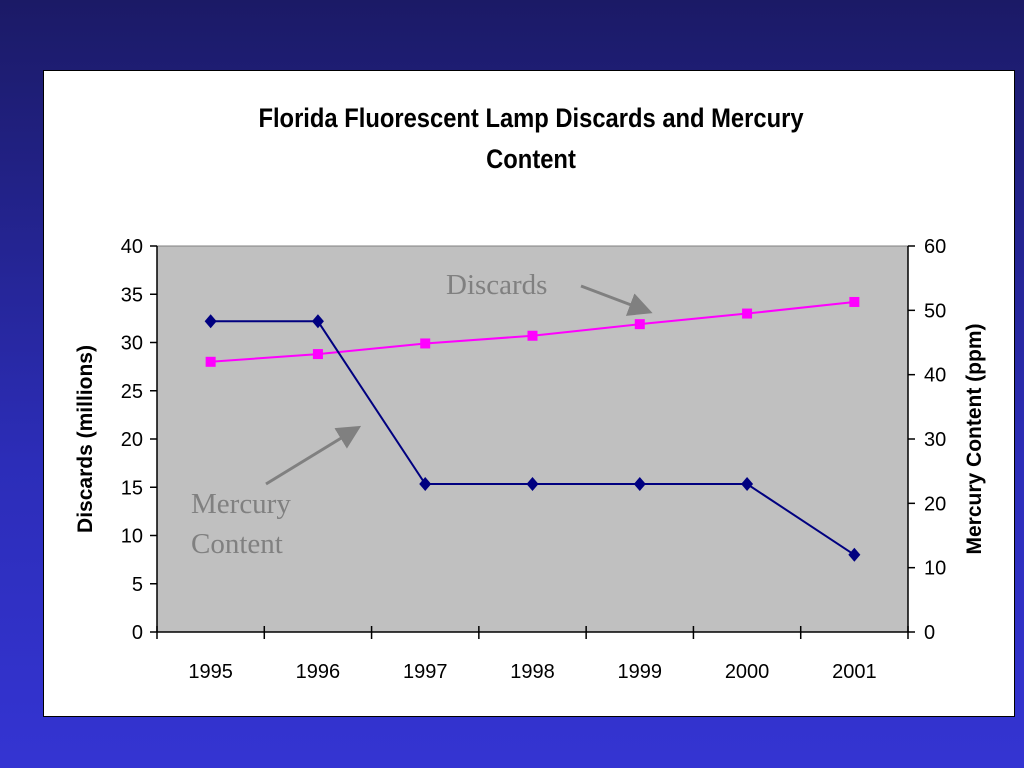 The height and width of the screenshot is (768, 1024). What do you see at coordinates (132, 440) in the screenshot?
I see `y-left-tick-label: 20` at bounding box center [132, 440].